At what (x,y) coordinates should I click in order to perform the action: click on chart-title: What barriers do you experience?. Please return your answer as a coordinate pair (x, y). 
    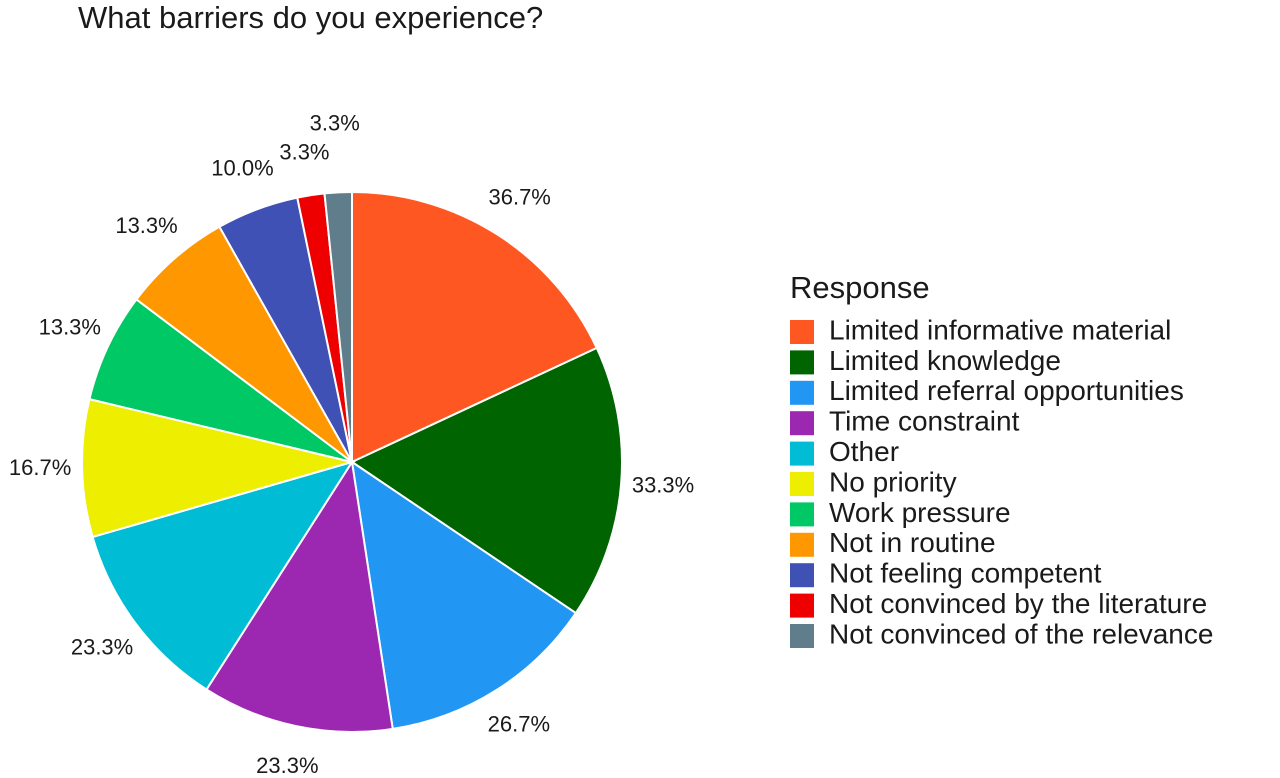
    Looking at the image, I should click on (310, 17).